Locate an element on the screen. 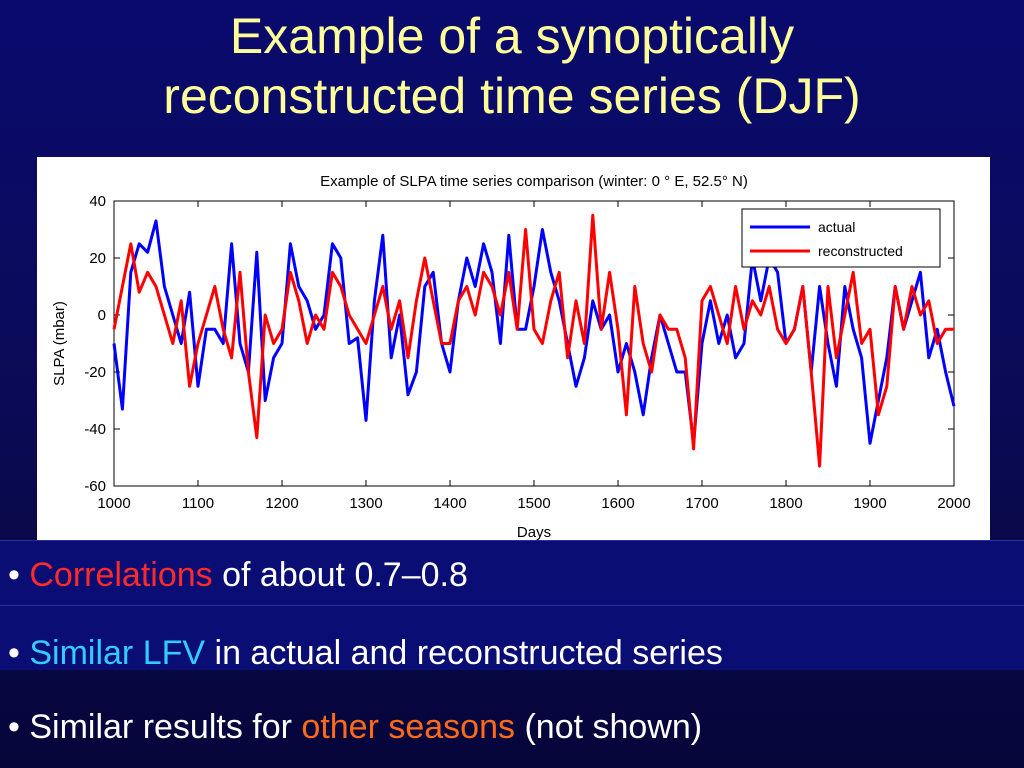 This screenshot has width=1024, height=768. slide-title-line2: reconstructed time series (DJF) is located at coordinates (512, 96).